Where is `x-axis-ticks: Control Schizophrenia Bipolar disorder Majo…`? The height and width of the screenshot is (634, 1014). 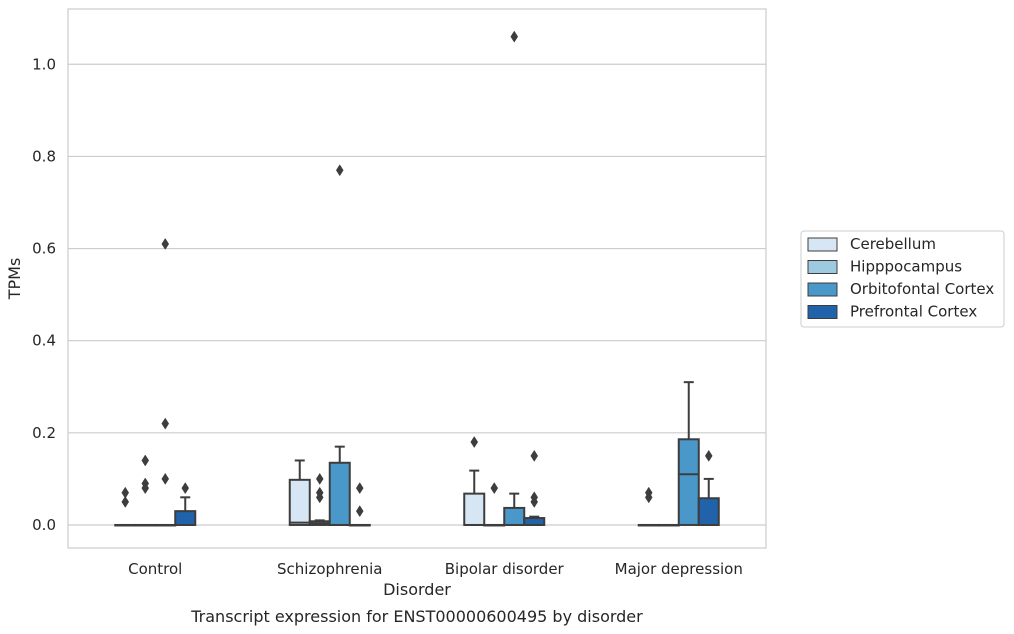
x-axis-ticks: Control Schizophrenia Bipolar disorder Majo… is located at coordinates (435, 569).